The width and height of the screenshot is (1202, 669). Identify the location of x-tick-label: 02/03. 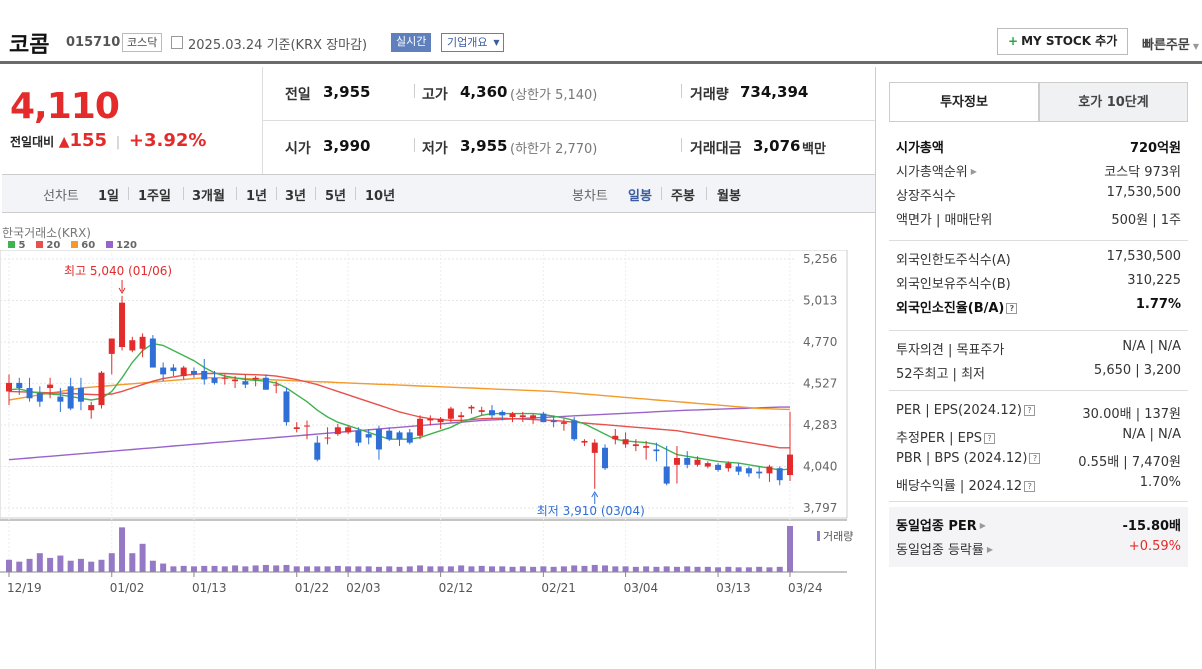
(363, 588).